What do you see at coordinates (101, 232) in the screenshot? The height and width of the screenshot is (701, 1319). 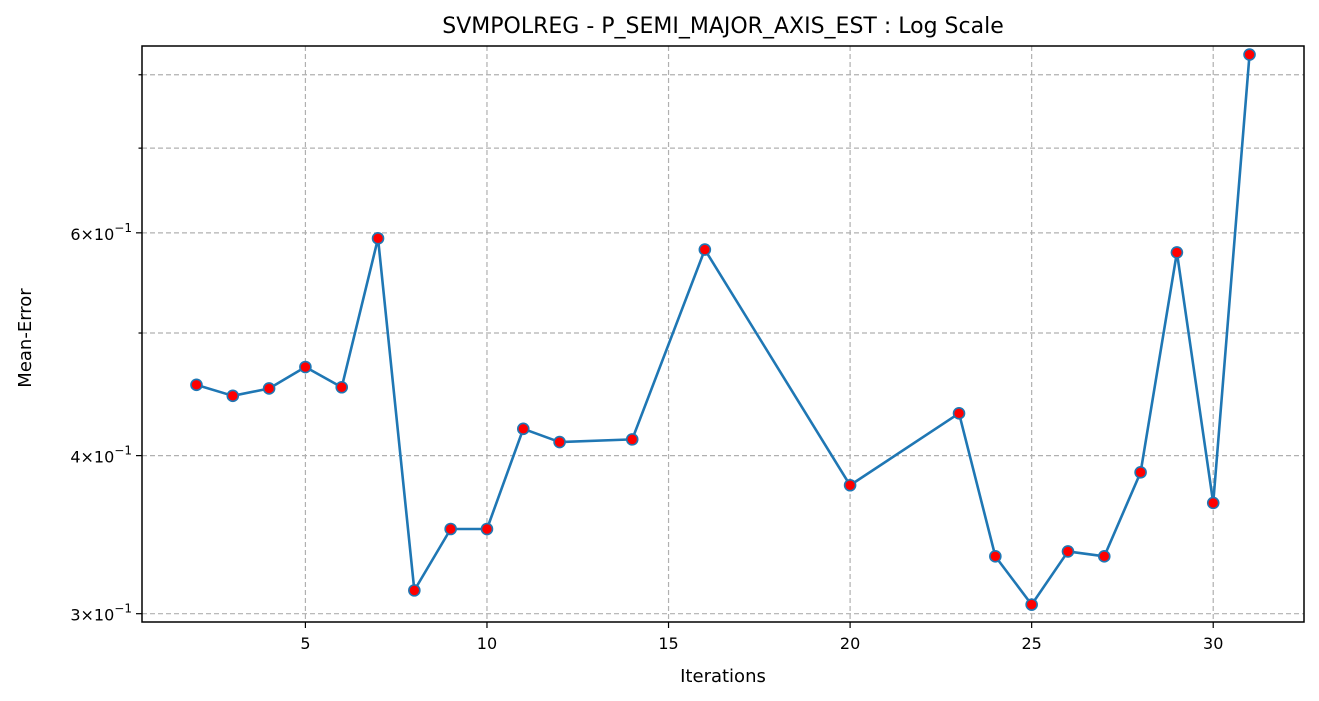 I see `y-tick-label: 6×10⁻¹` at bounding box center [101, 232].